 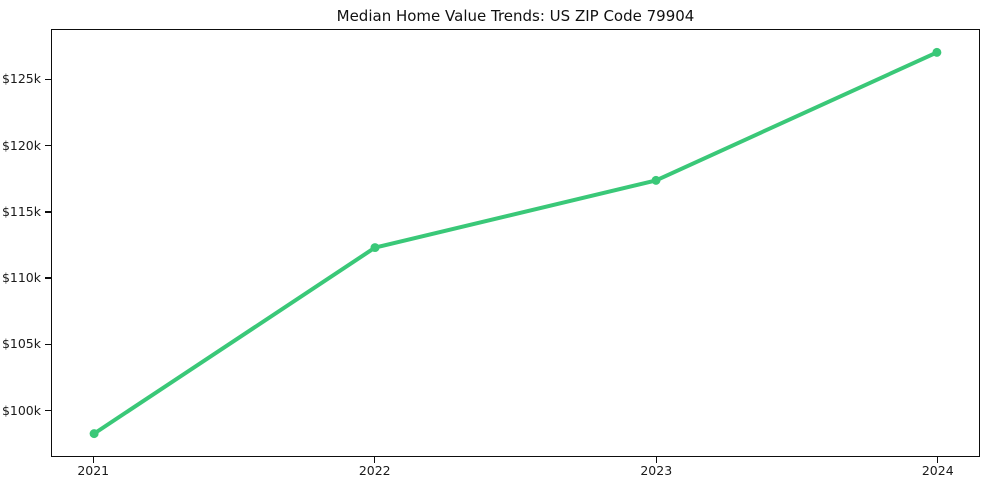 I want to click on x-axis-tick-label: 2021, so click(x=93, y=470).